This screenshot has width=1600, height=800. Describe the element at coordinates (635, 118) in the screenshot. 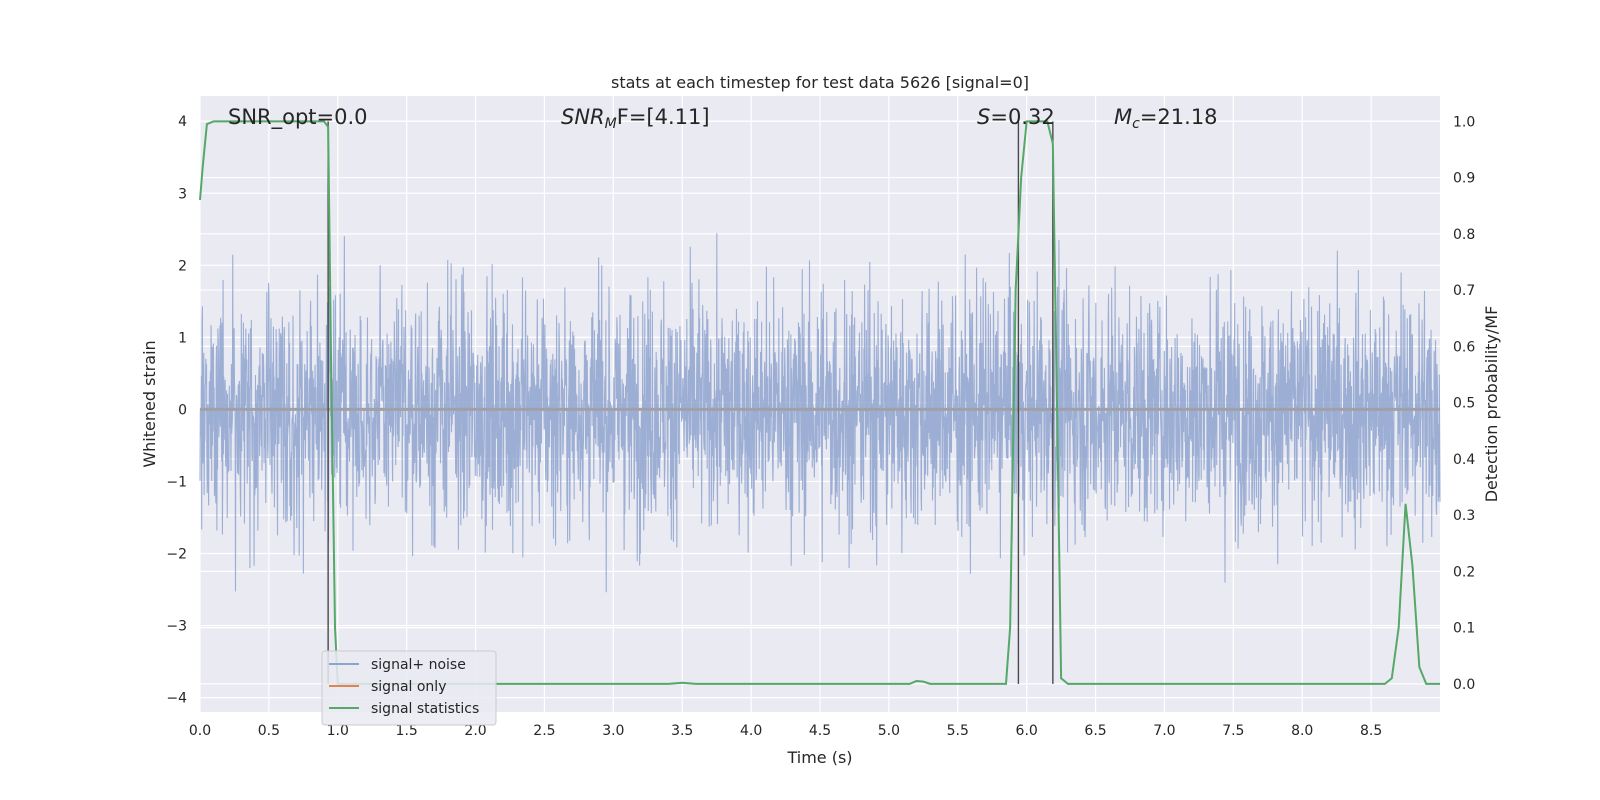

I see `annotation-snr-mf: SNRMF=[4.11]` at that location.